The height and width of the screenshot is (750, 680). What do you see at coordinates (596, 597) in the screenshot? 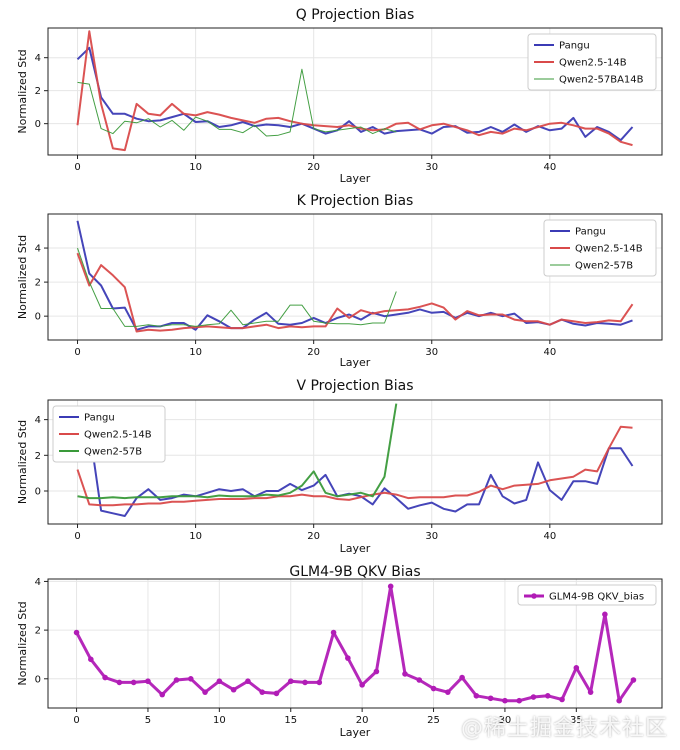
I see `legend-label: GLM4-9B QKV_bias` at bounding box center [596, 597].